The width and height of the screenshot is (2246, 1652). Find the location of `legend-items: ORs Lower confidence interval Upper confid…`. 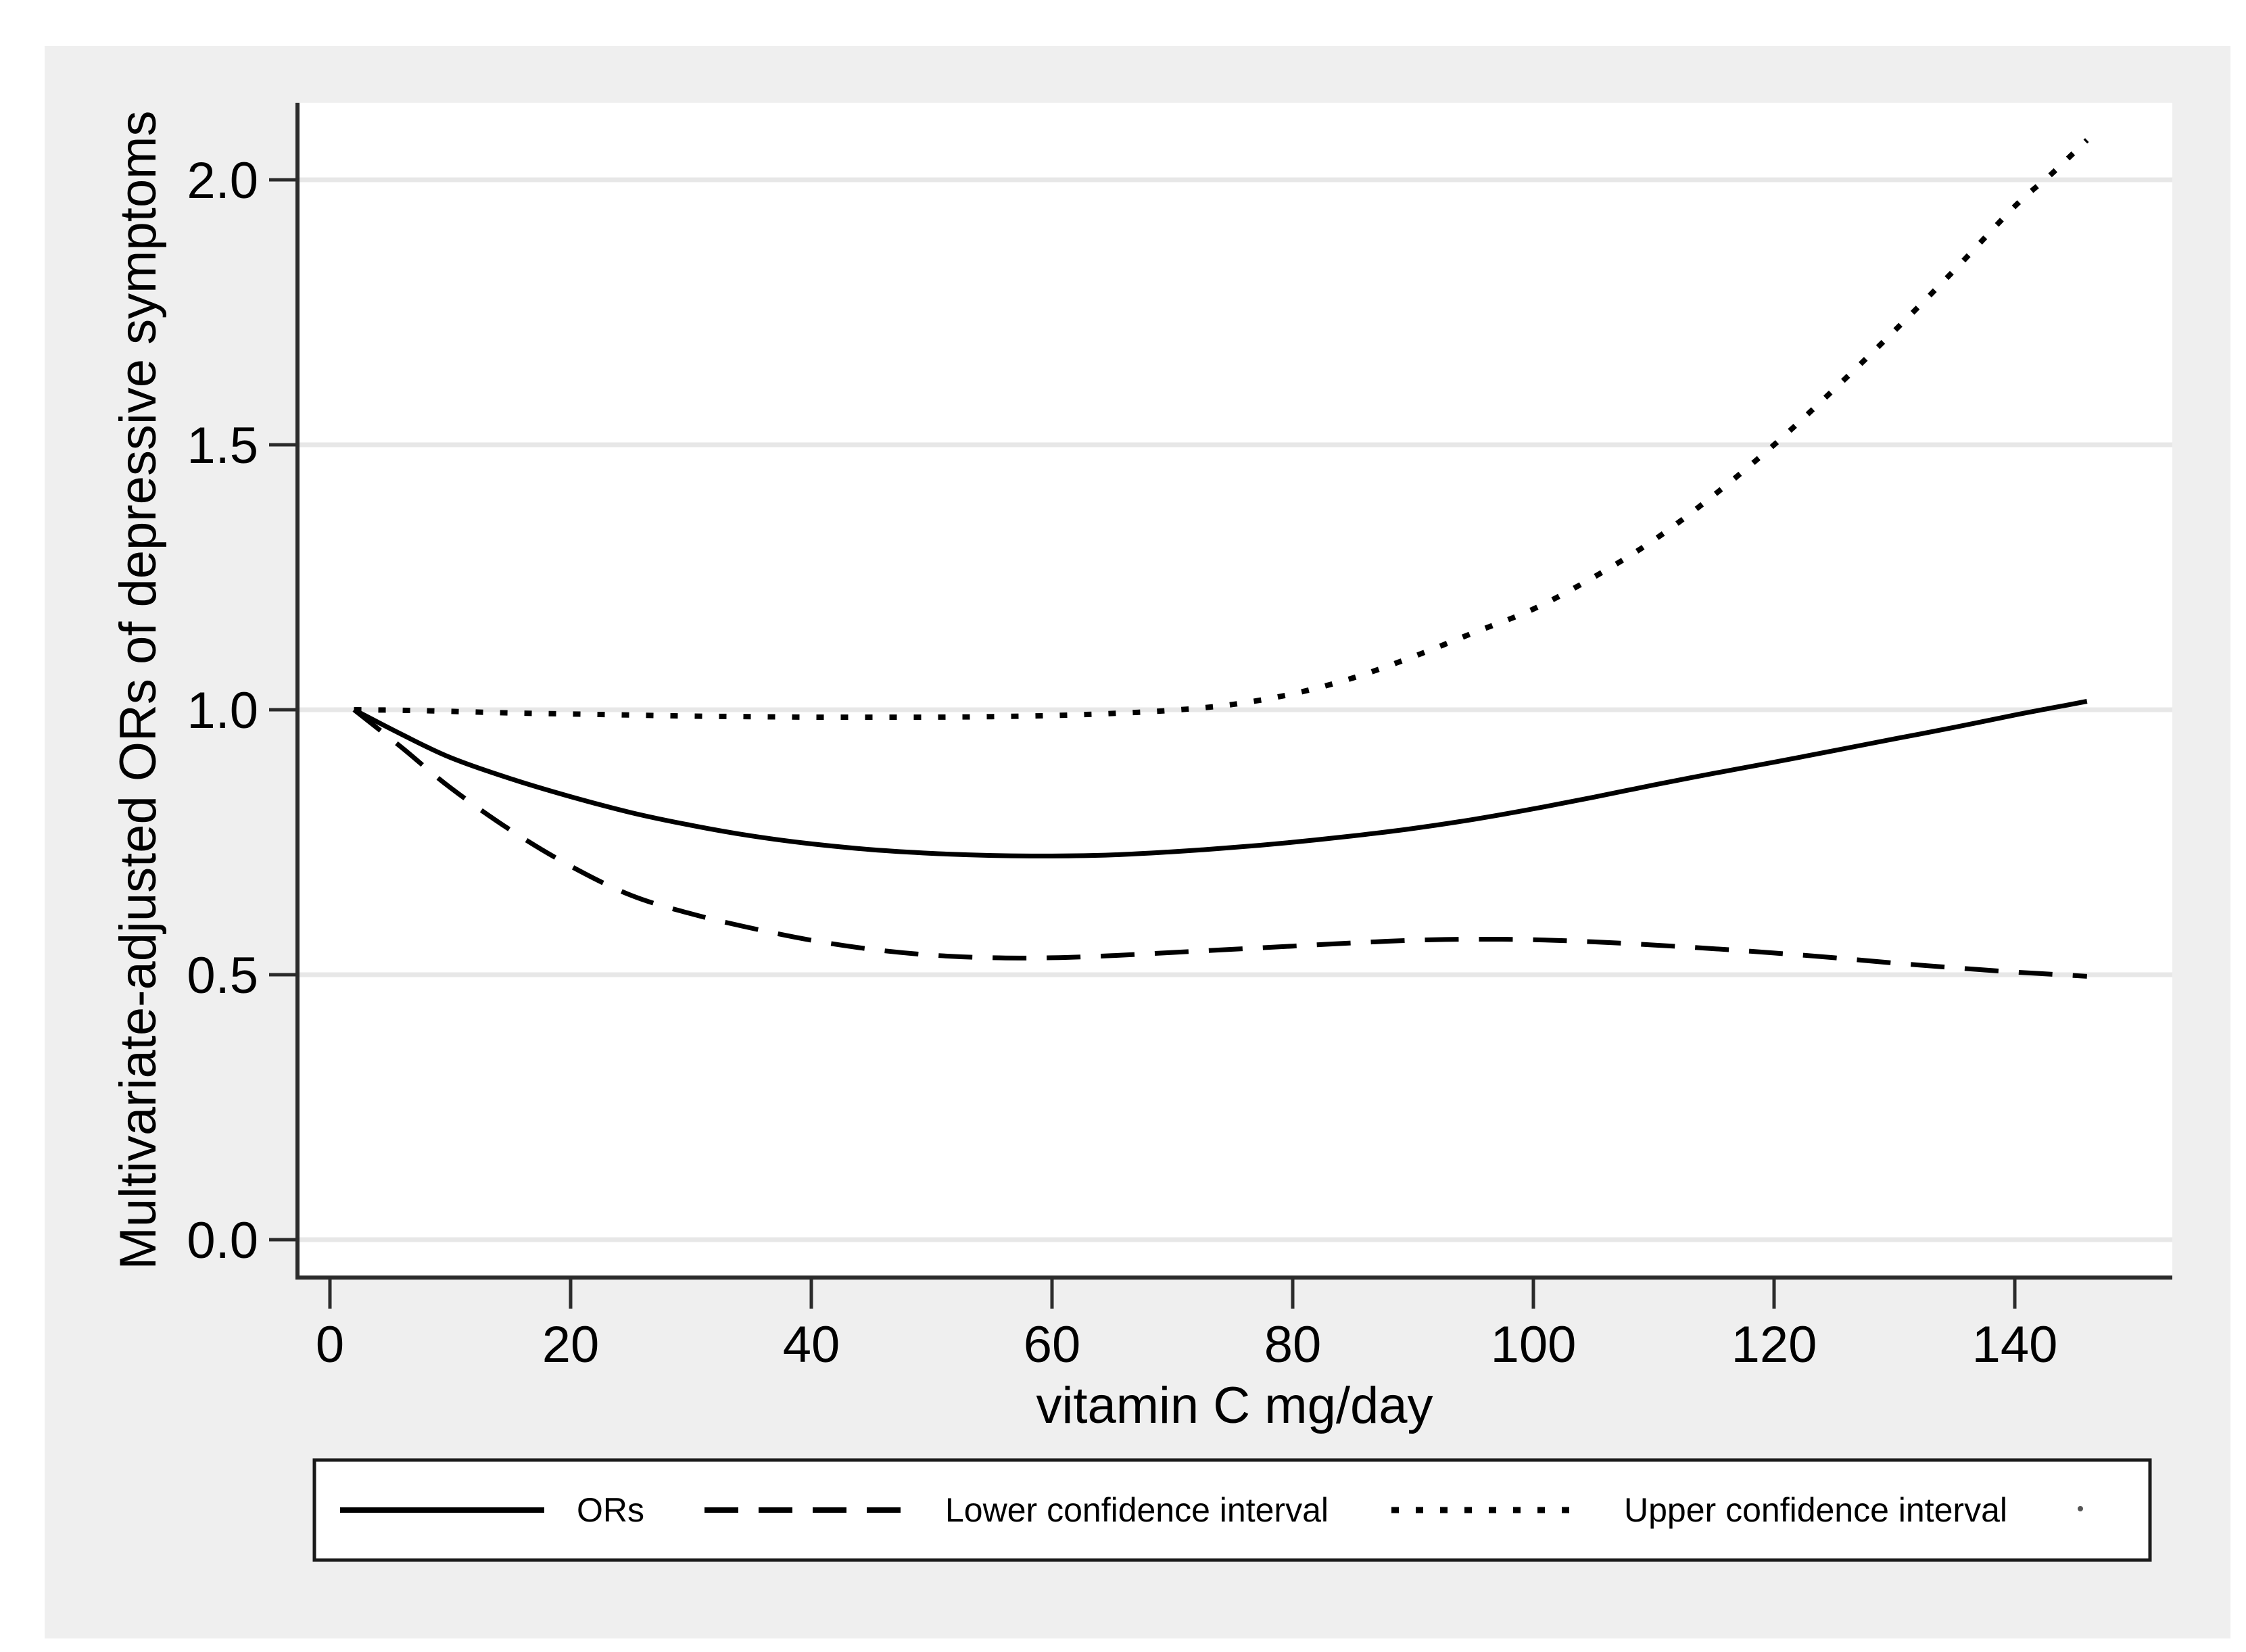

legend-items: ORs Lower confidence interval Upper confid… is located at coordinates (1173, 1510).